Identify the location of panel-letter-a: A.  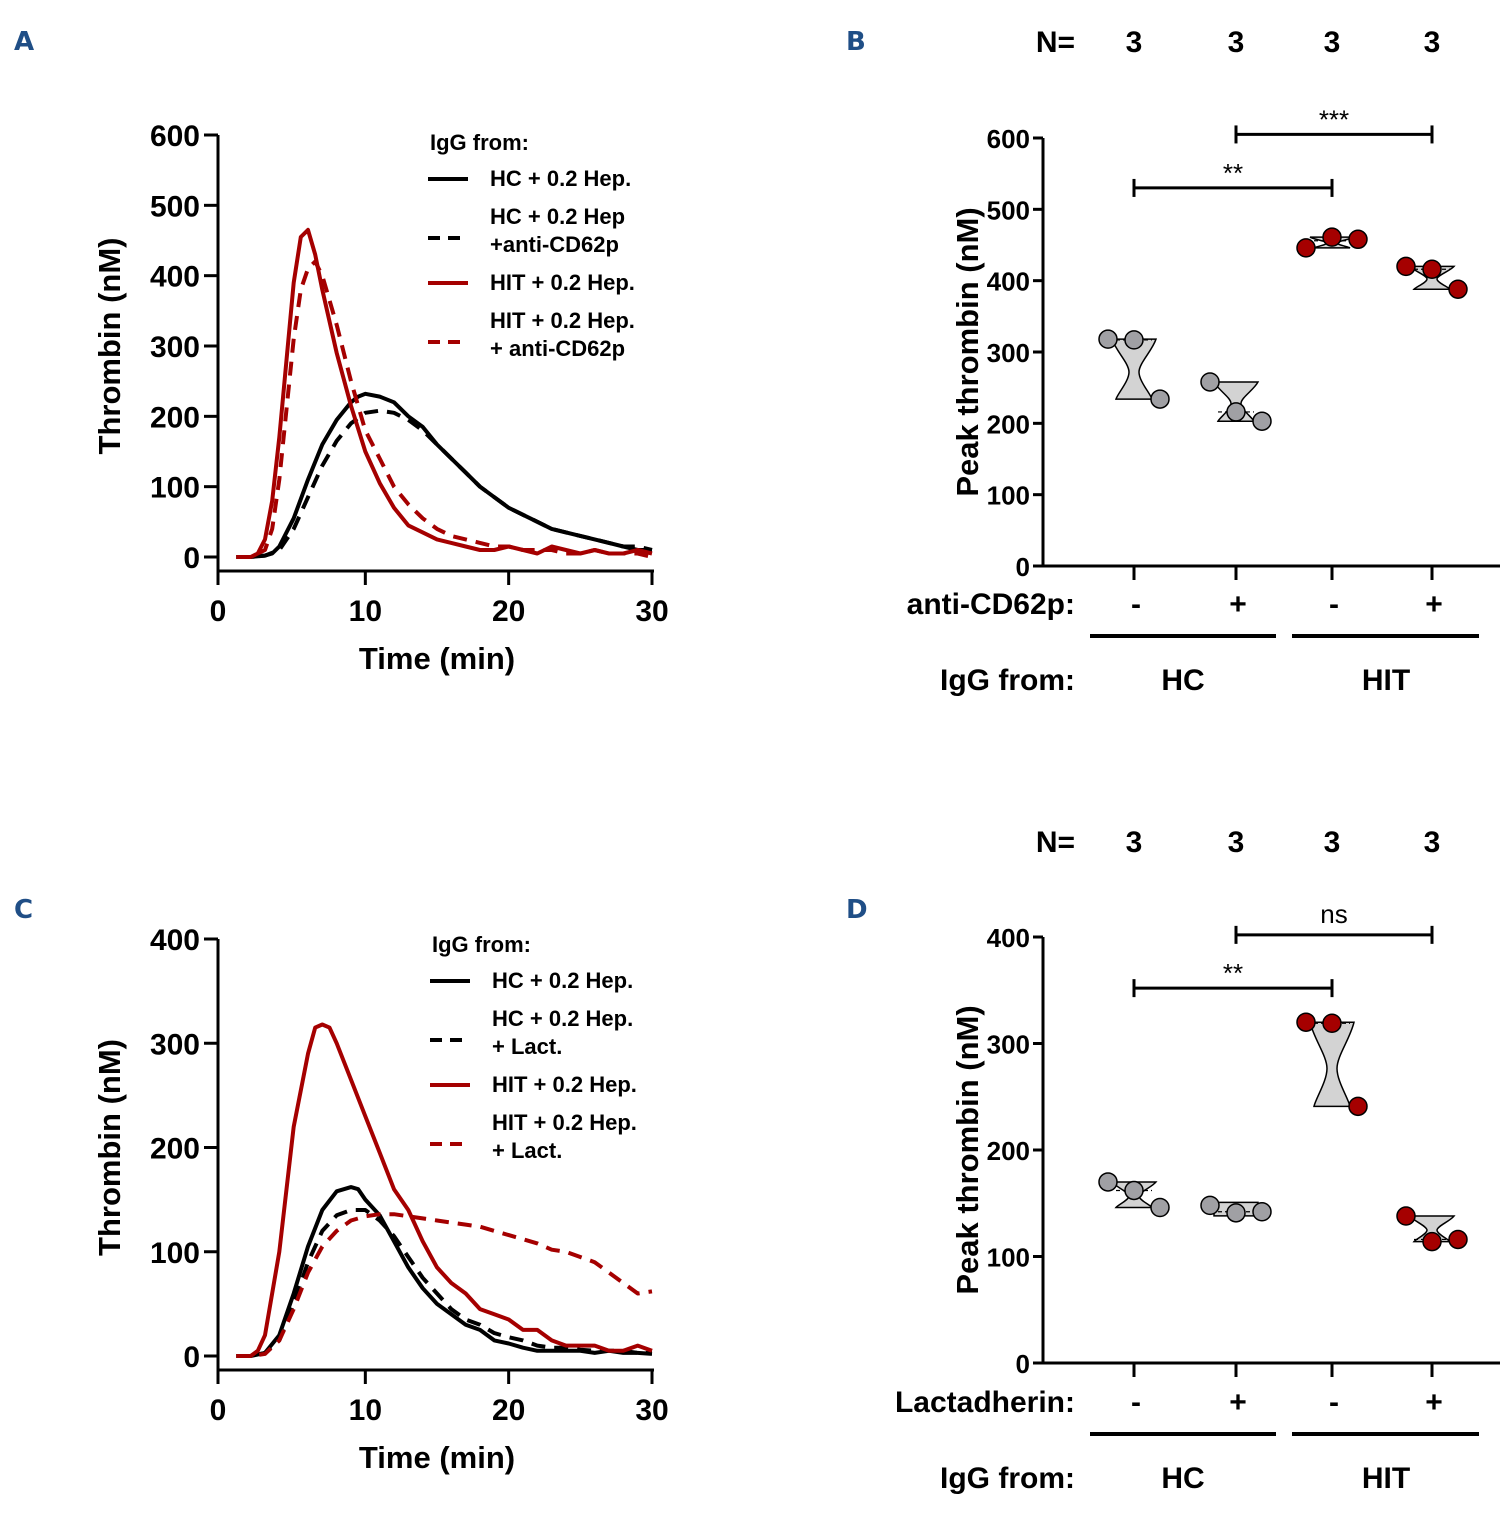
(24, 42).